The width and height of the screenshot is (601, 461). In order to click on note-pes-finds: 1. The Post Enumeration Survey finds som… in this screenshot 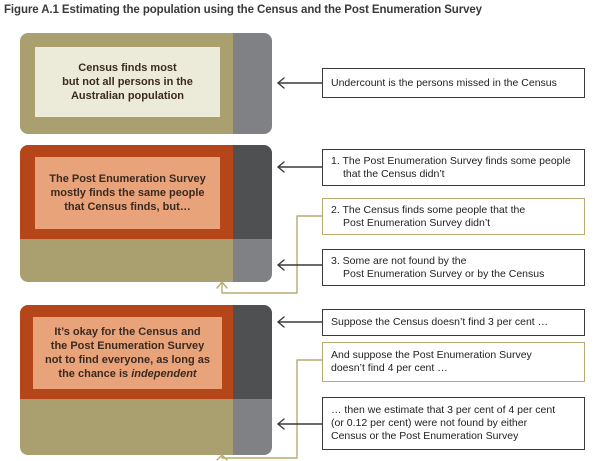, I will do `click(453, 167)`.